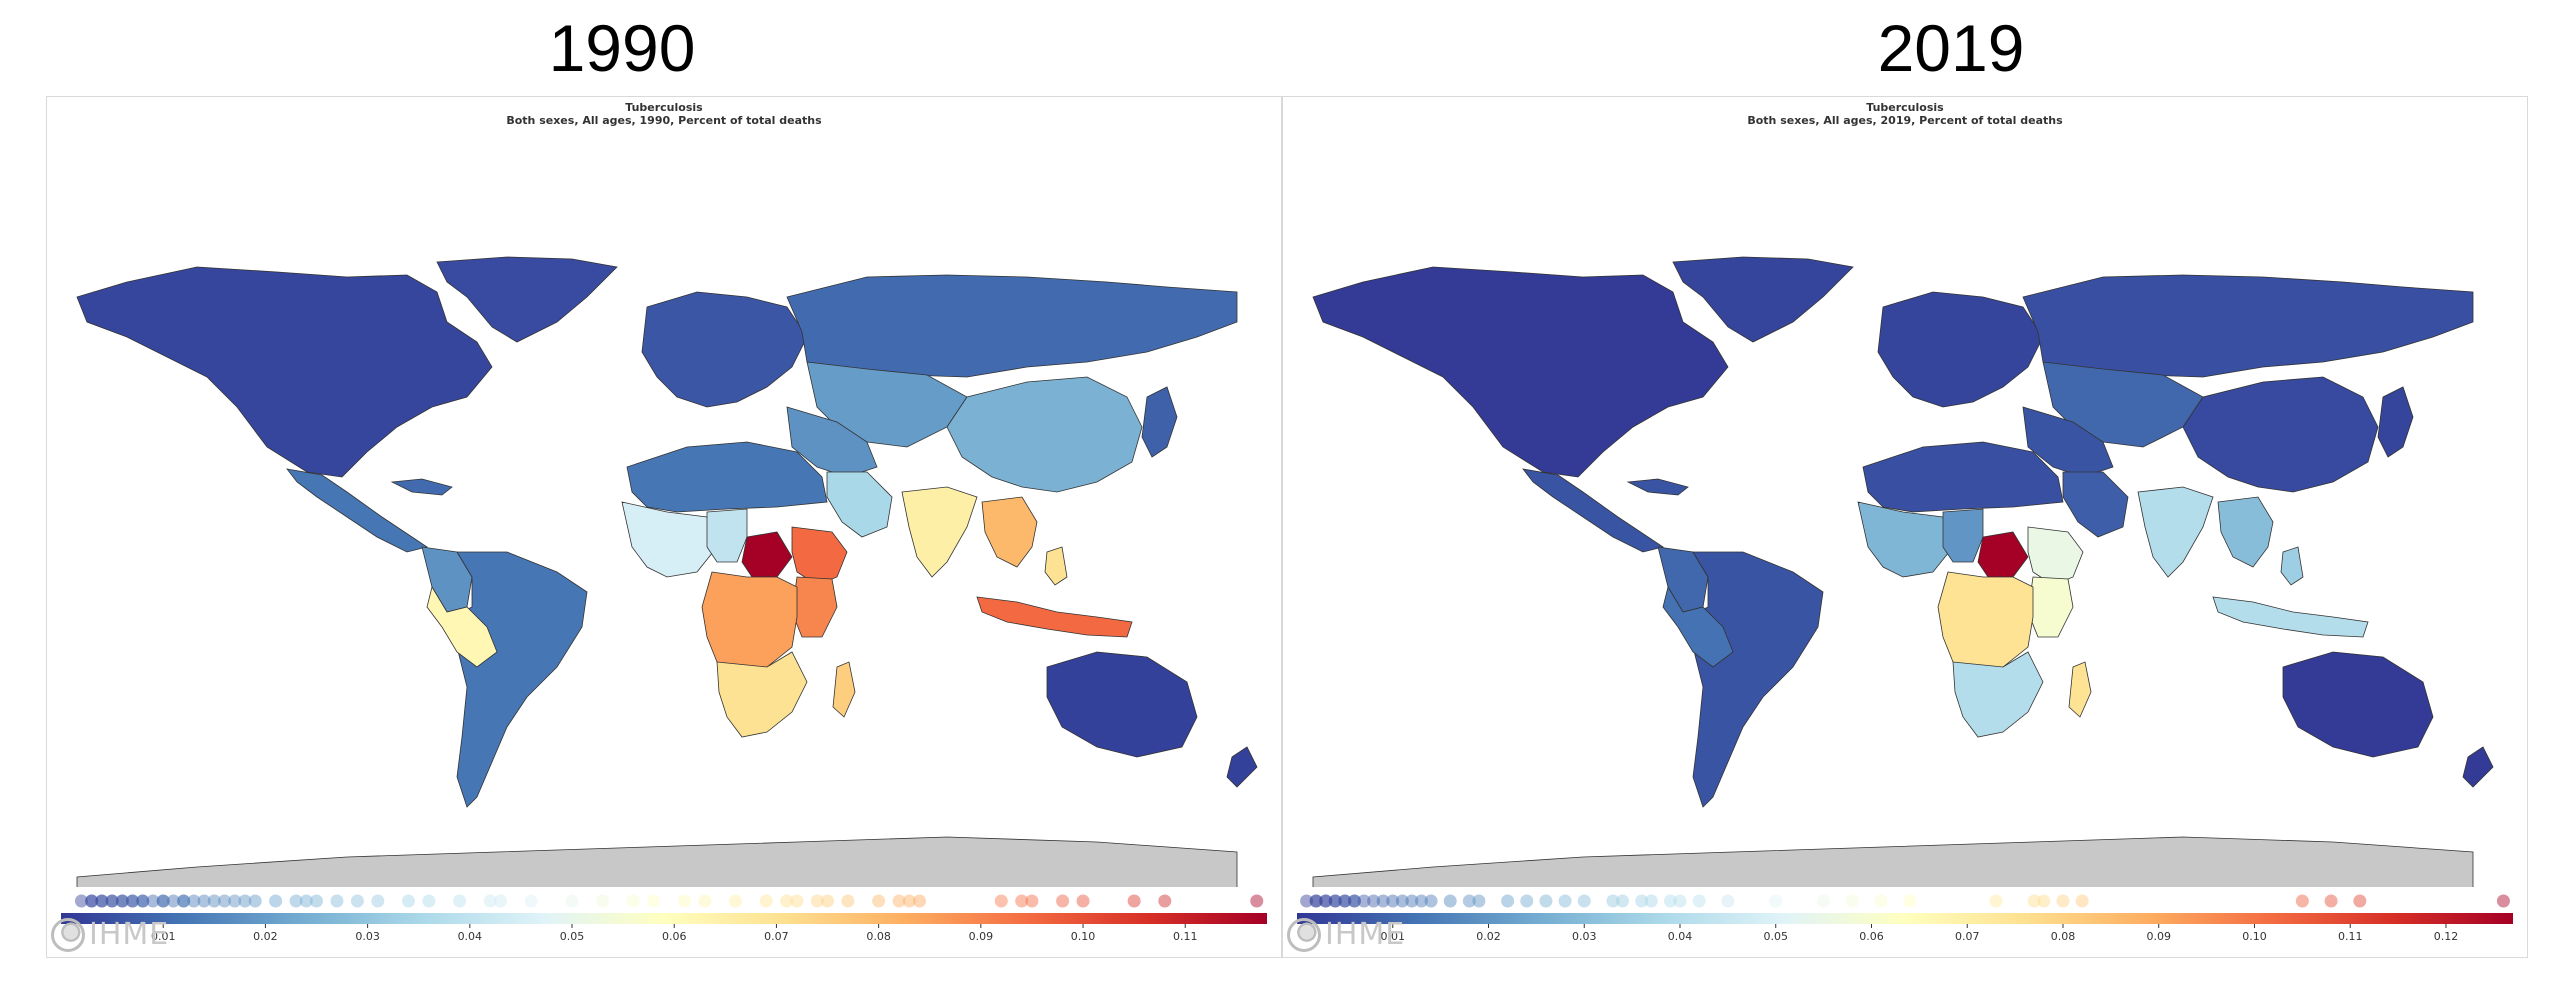 This screenshot has height=996, width=2556. I want to click on legend-tick-label: 0.07, so click(776, 936).